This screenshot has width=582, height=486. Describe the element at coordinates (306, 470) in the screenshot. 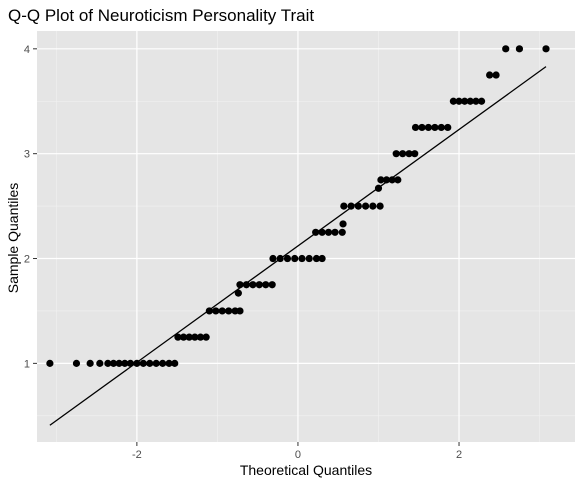

I see `x-axis-title: Theoretical Quantiles` at that location.